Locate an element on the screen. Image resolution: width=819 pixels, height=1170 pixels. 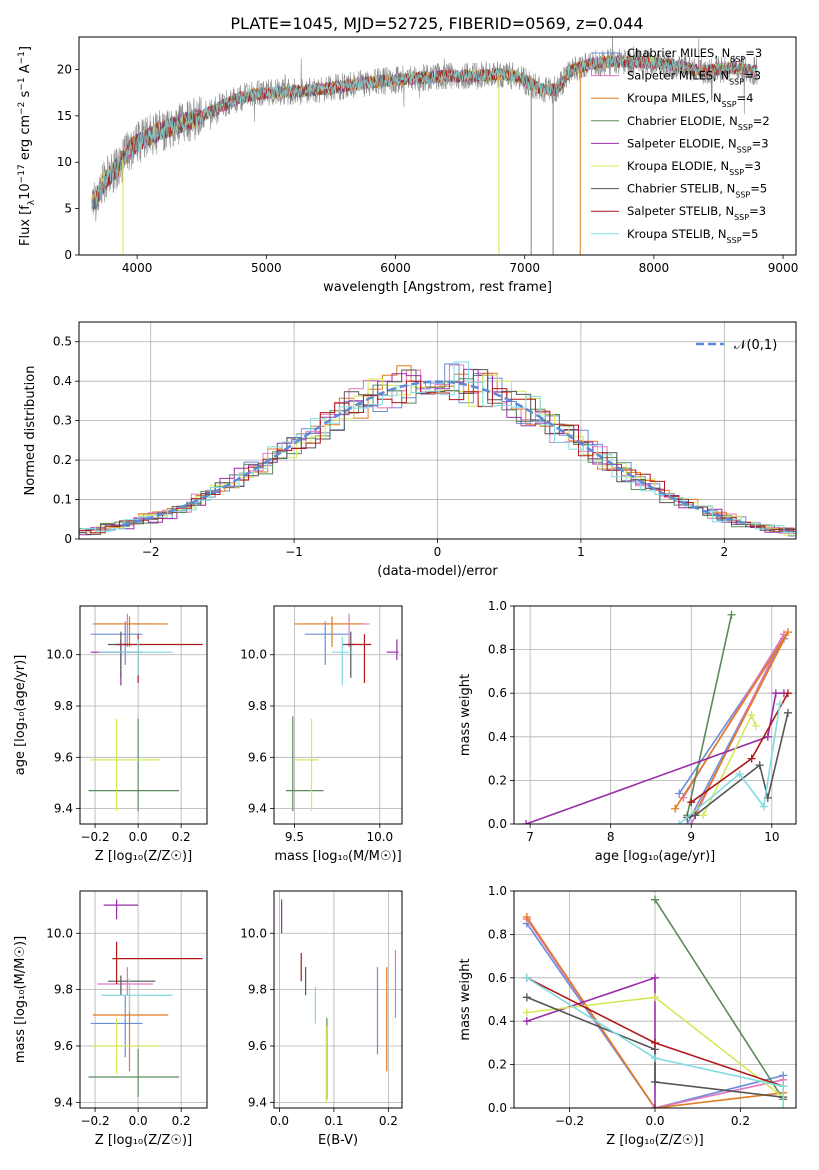
plot-area is located at coordinates (437, 449).